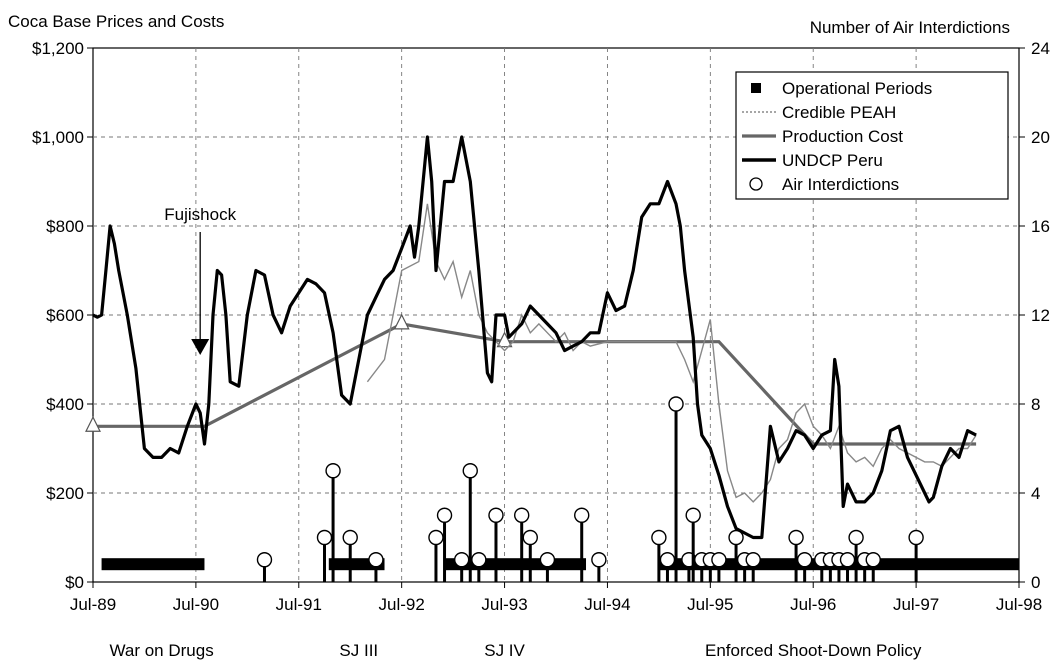 The width and height of the screenshot is (1064, 669). I want to click on legend-label: Credible PEAH, so click(839, 112).